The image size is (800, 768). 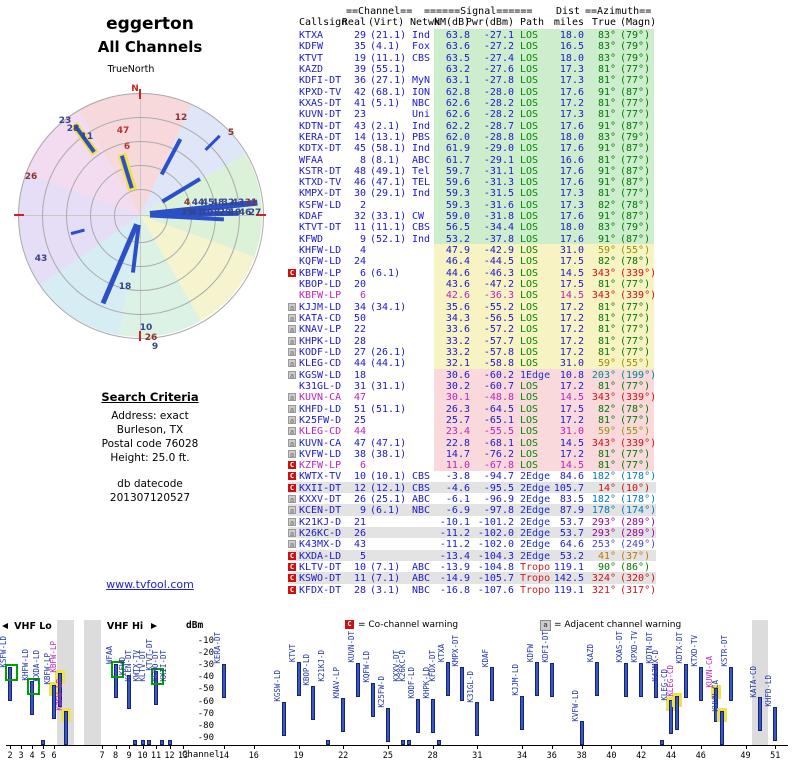 I want to click on station-mark-box, so click(x=157, y=676).